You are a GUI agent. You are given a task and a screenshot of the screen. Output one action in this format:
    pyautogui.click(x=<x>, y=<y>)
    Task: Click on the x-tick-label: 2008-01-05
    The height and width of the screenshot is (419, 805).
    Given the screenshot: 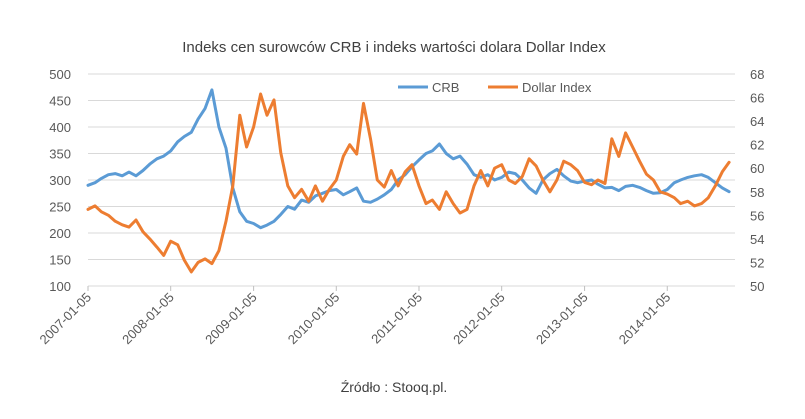 What is the action you would take?
    pyautogui.click(x=148, y=319)
    